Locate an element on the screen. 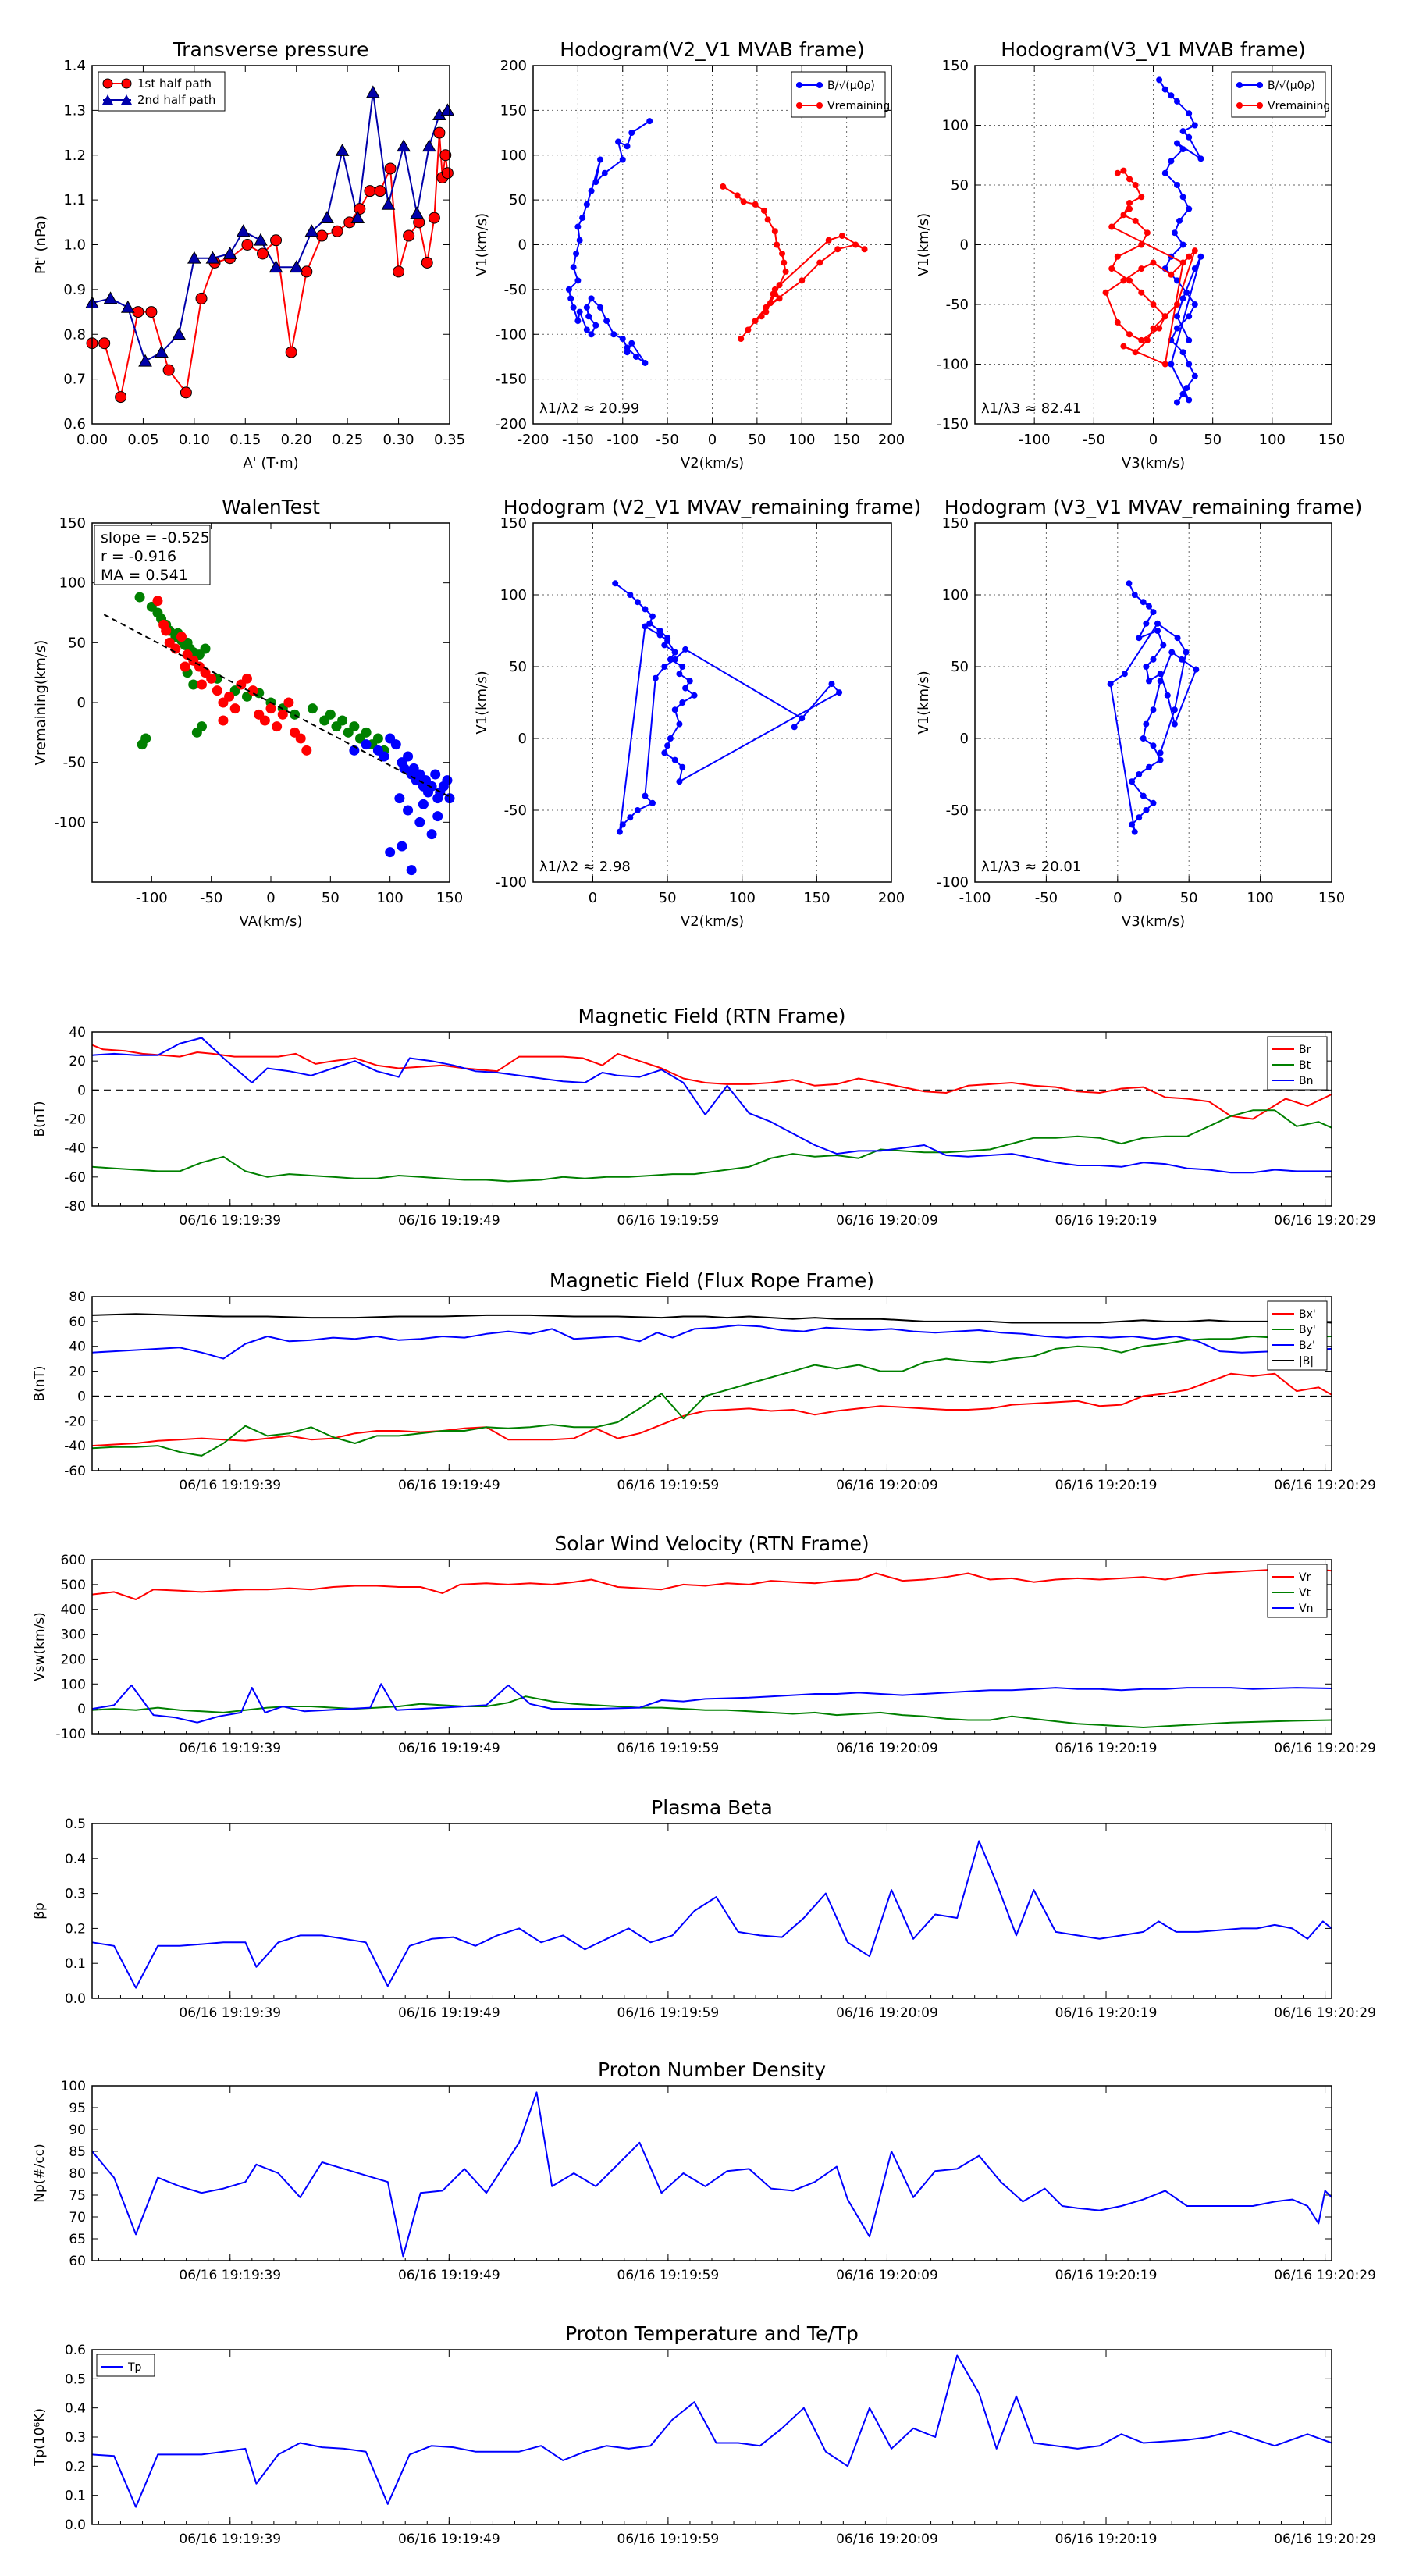 The width and height of the screenshot is (1405, 2576). np-xtick-label: 06/16 19:19:59 is located at coordinates (669, 2275).